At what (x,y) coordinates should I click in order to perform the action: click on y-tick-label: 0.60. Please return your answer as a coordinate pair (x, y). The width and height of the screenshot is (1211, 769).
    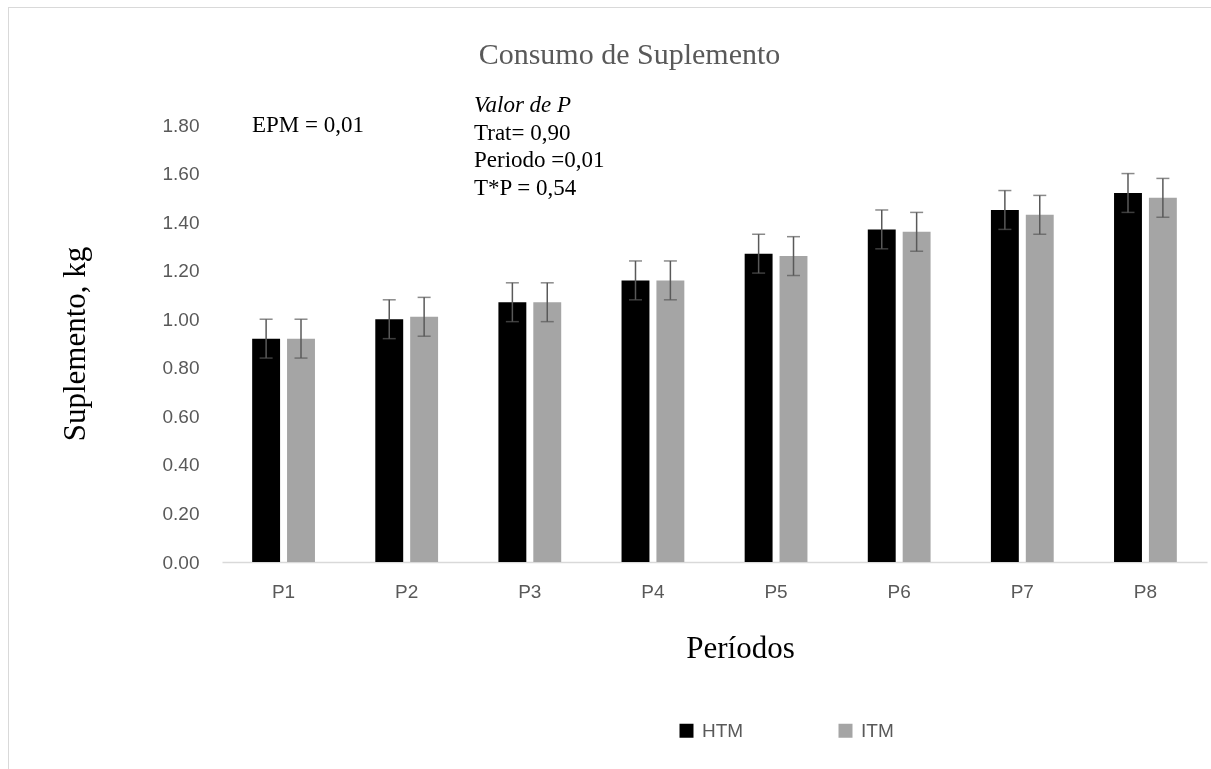
    Looking at the image, I should click on (181, 416).